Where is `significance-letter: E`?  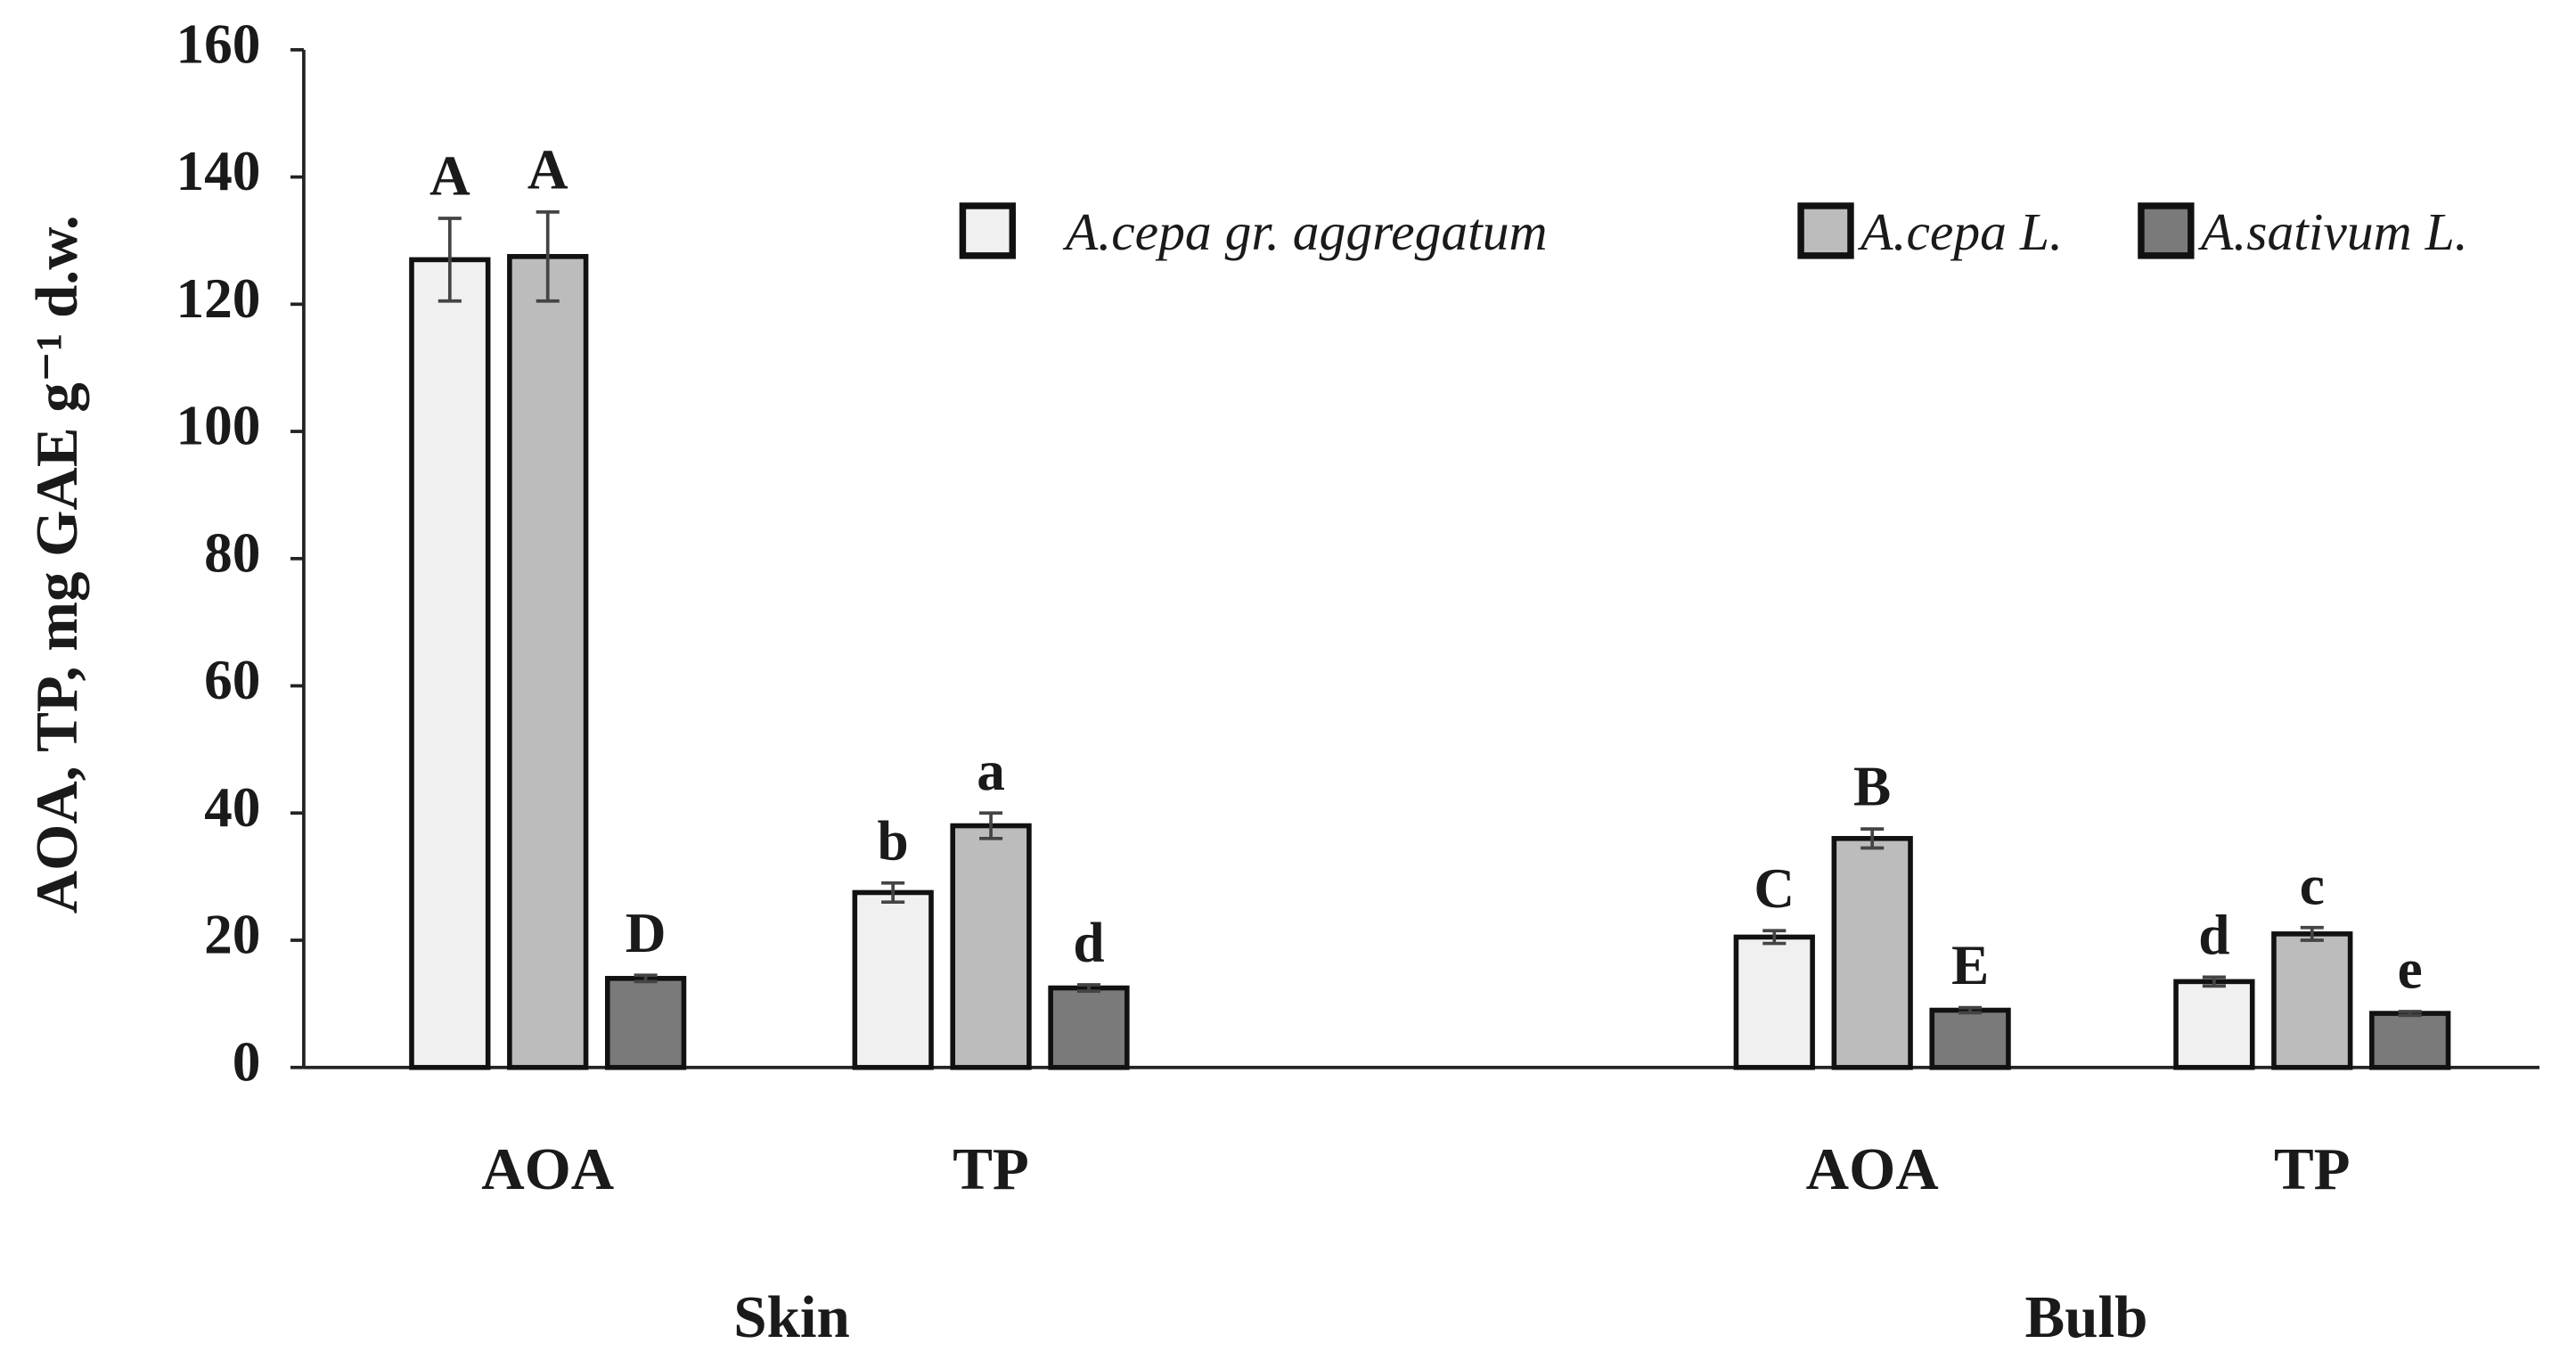
significance-letter: E is located at coordinates (1970, 965).